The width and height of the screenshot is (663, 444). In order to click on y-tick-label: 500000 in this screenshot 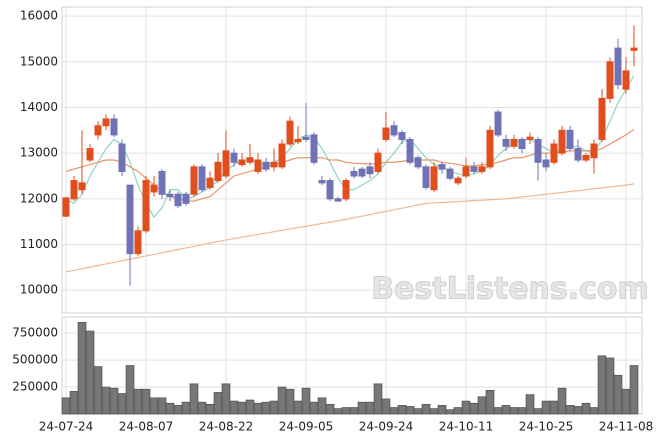, I will do `click(35, 360)`.